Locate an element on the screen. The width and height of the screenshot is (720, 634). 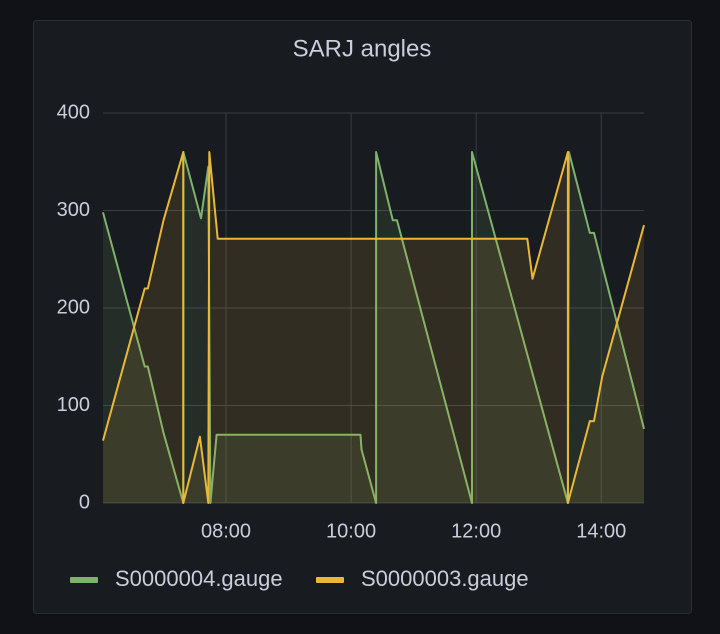
x-tick-label: 14:00 is located at coordinates (601, 531).